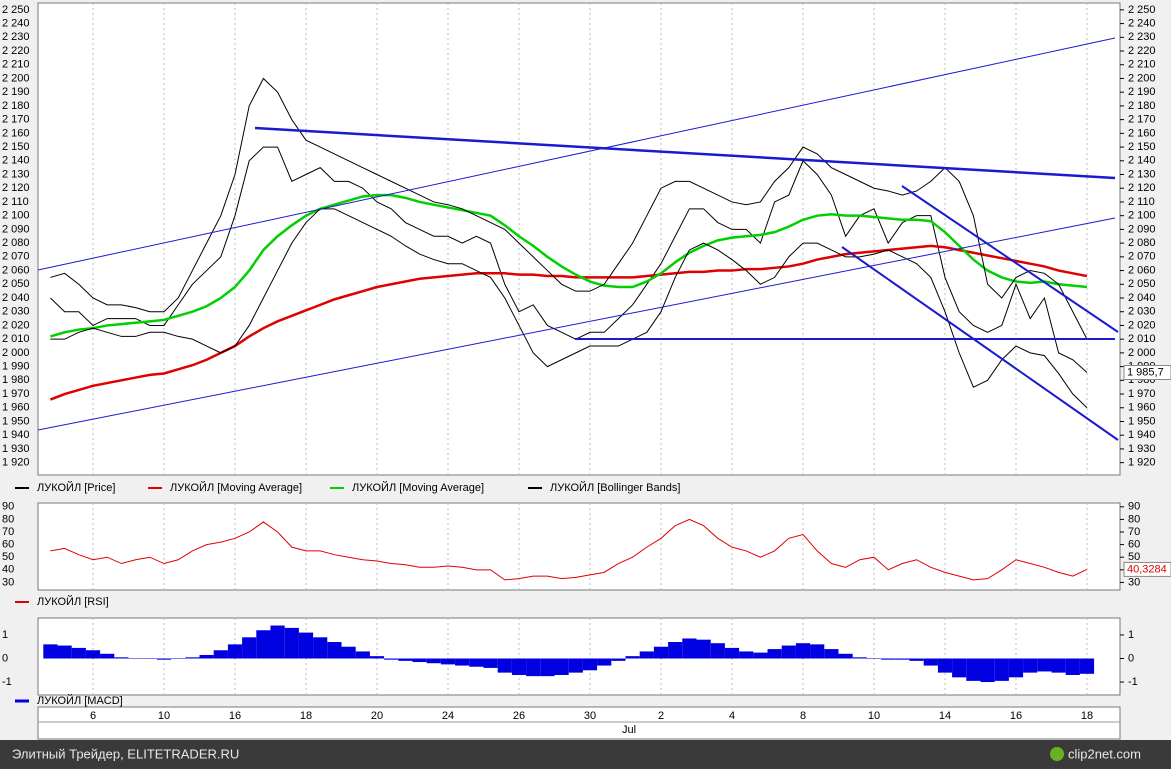 The image size is (1171, 769). I want to click on y-tick-label: 30, so click(8, 582).